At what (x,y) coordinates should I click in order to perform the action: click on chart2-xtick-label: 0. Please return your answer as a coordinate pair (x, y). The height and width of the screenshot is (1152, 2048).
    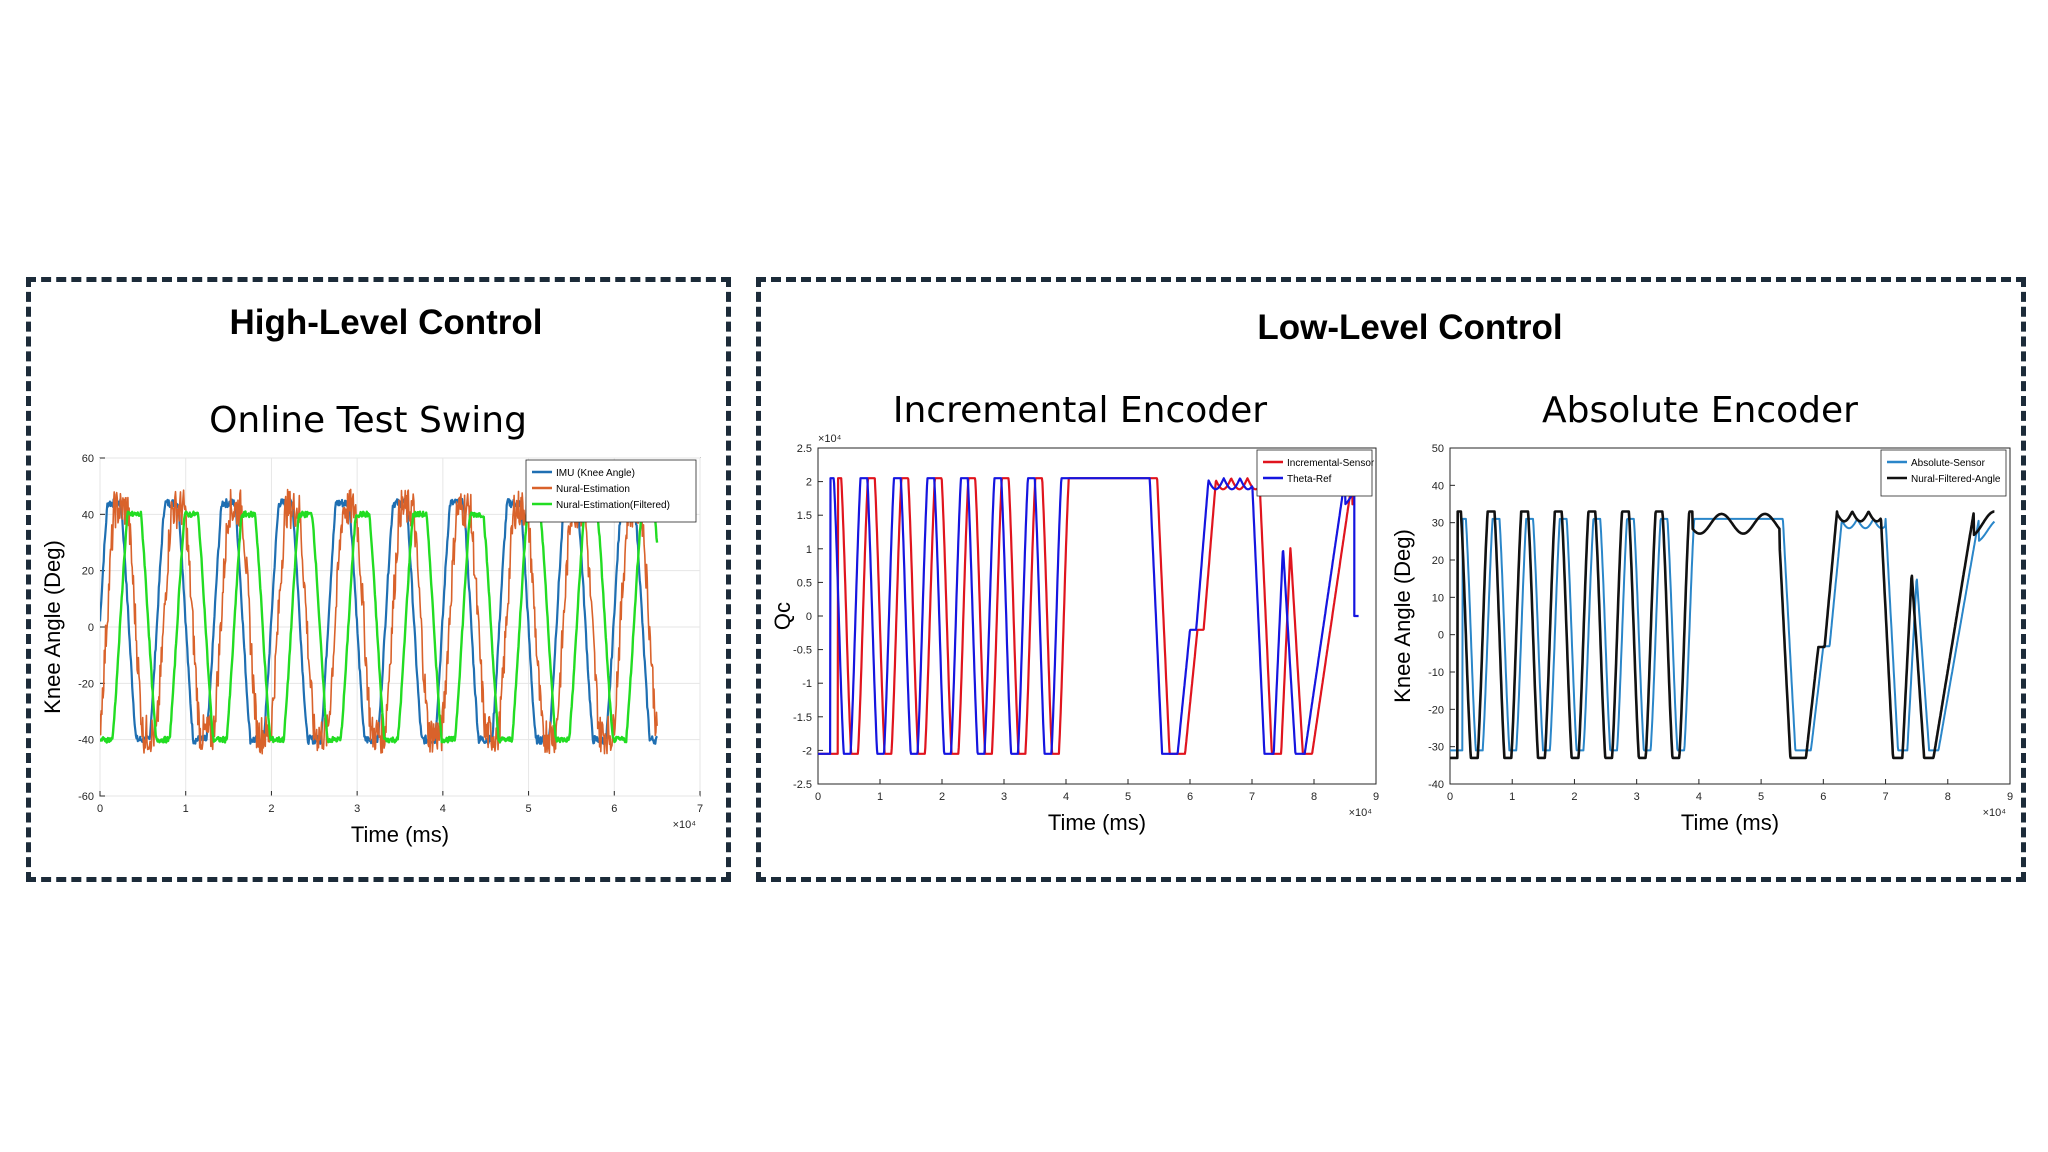
    Looking at the image, I should click on (818, 797).